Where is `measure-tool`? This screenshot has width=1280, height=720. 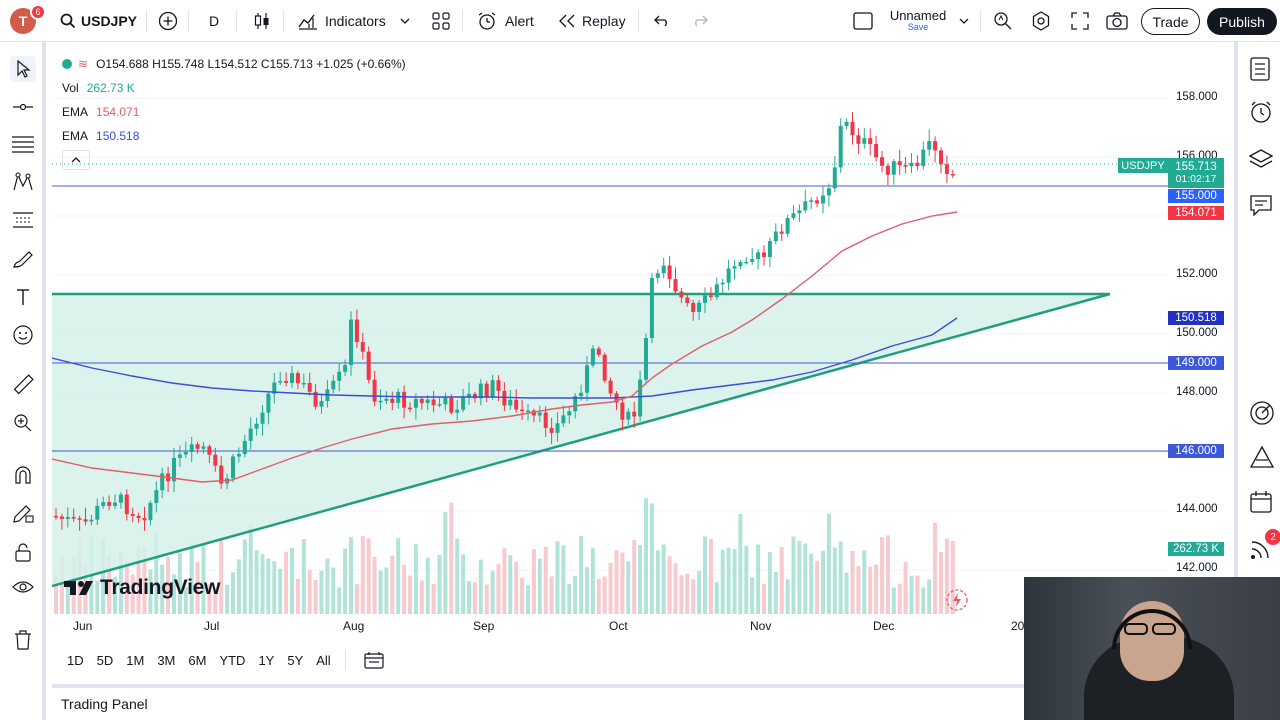
measure-tool is located at coordinates (23, 385).